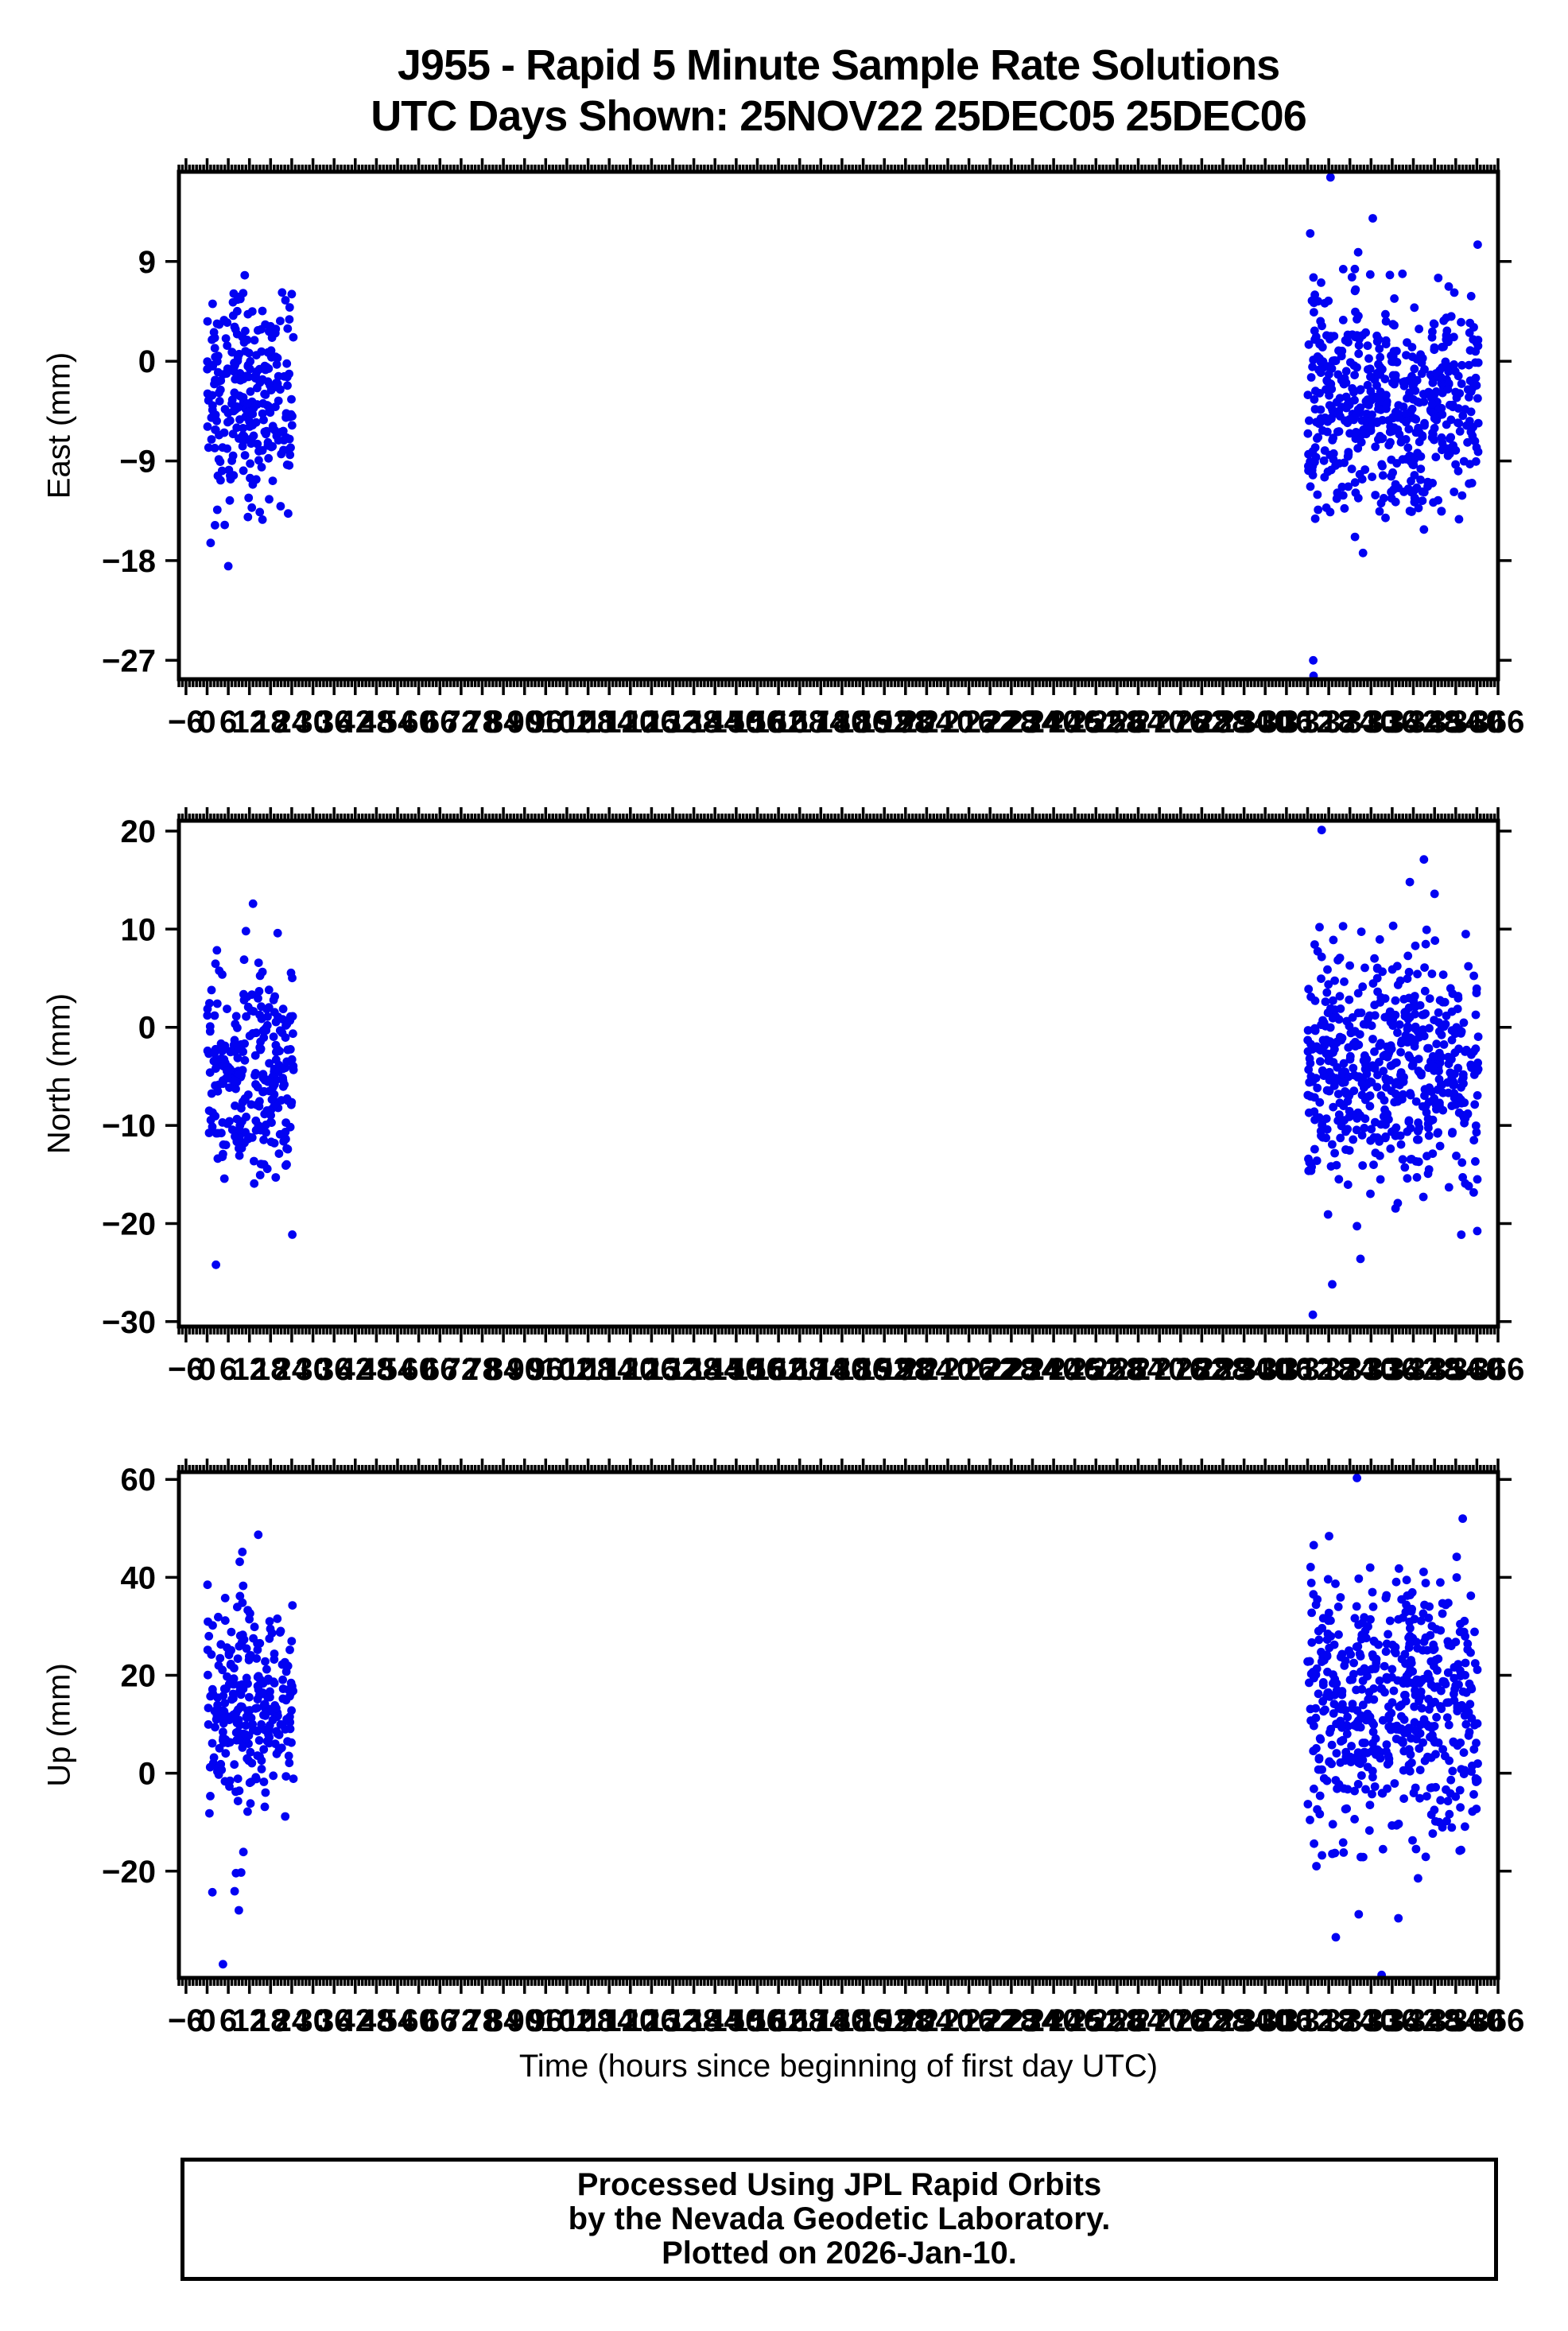 The width and height of the screenshot is (1568, 2331). I want to click on svg-text: 102, so click(567, 2020).